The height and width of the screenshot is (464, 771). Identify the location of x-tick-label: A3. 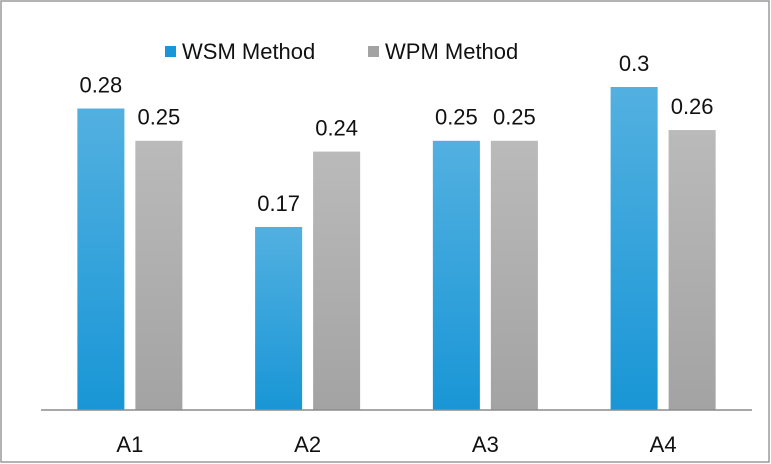
(485, 444).